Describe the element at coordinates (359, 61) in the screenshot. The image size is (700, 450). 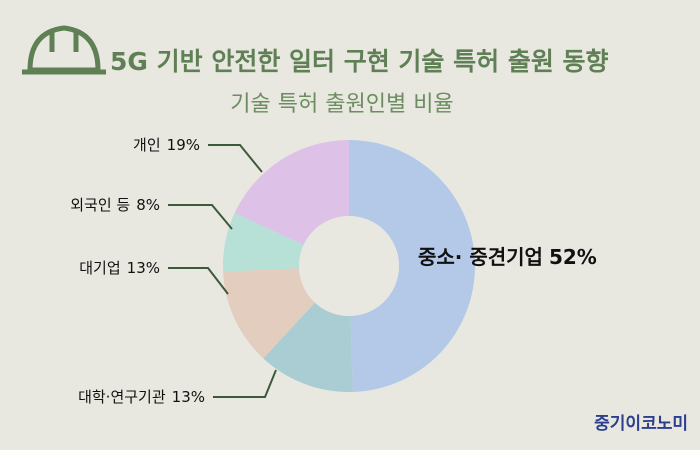
I see `chart-title: 5G 기반 안전한 일터 구현 기술 특허 출원 동향` at that location.